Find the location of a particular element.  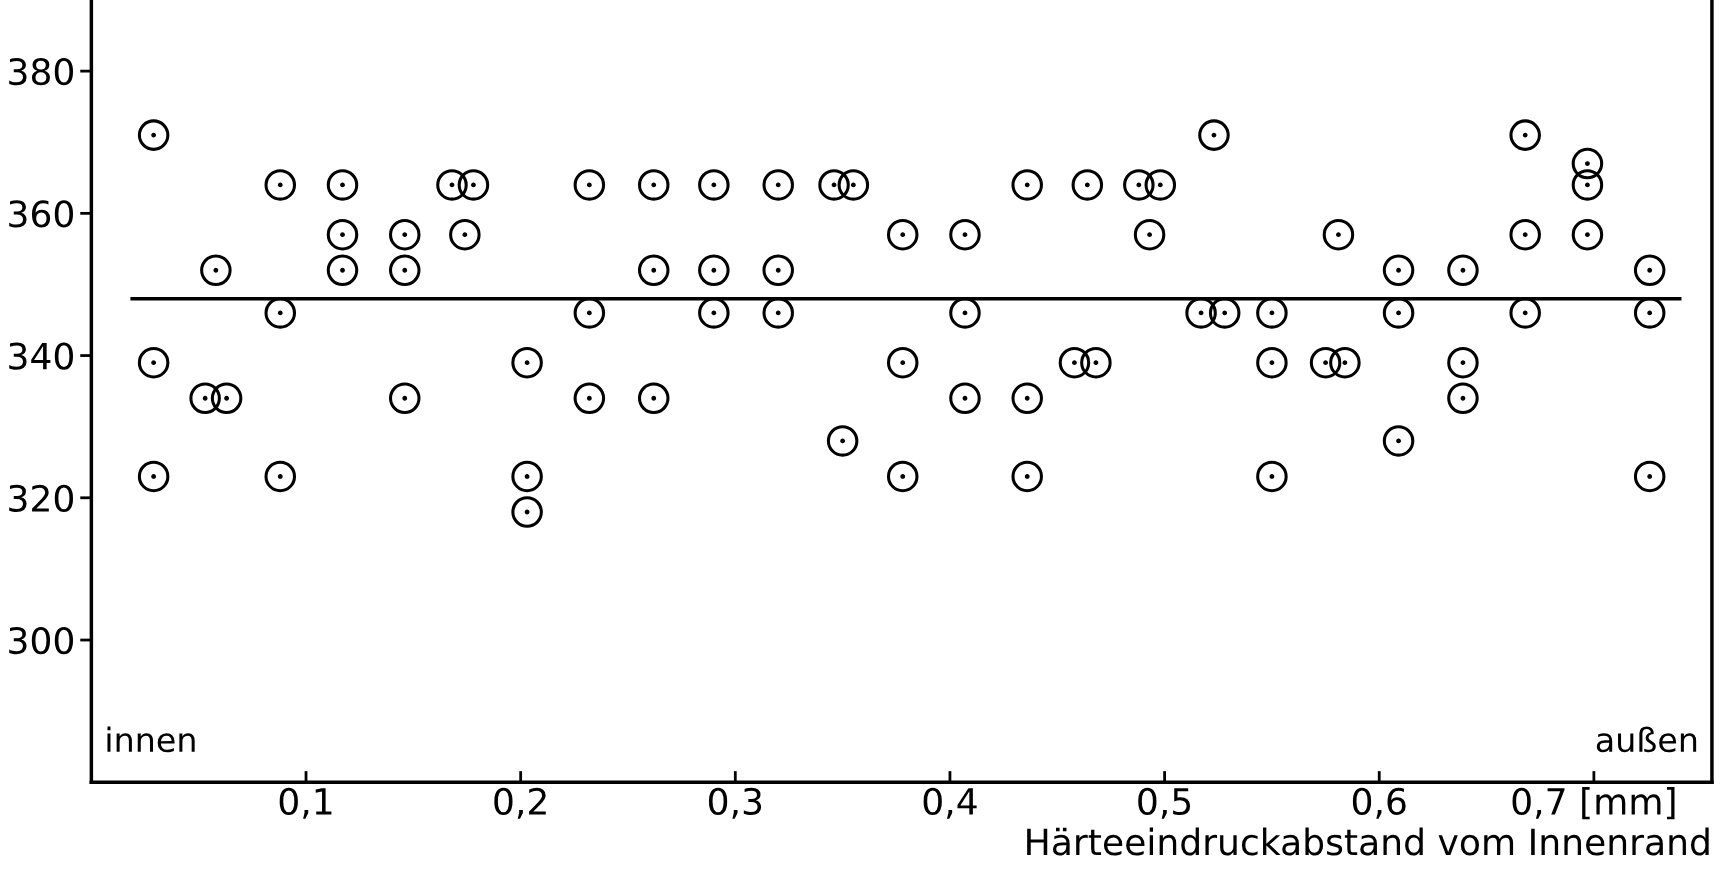

y-tick-label: 380 is located at coordinates (41, 72).